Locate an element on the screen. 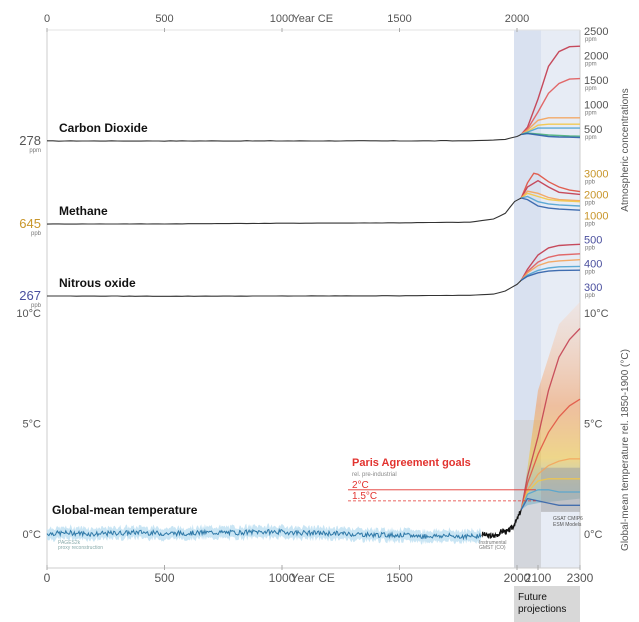  model-label: ESM Models is located at coordinates (567, 525).